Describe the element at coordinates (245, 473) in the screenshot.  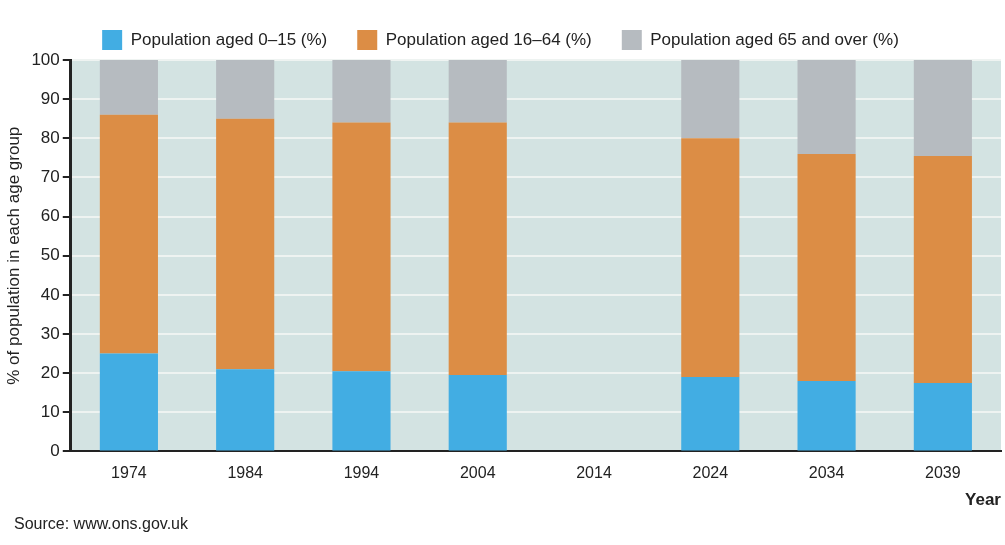
I see `x-tick-label: 1984` at that location.